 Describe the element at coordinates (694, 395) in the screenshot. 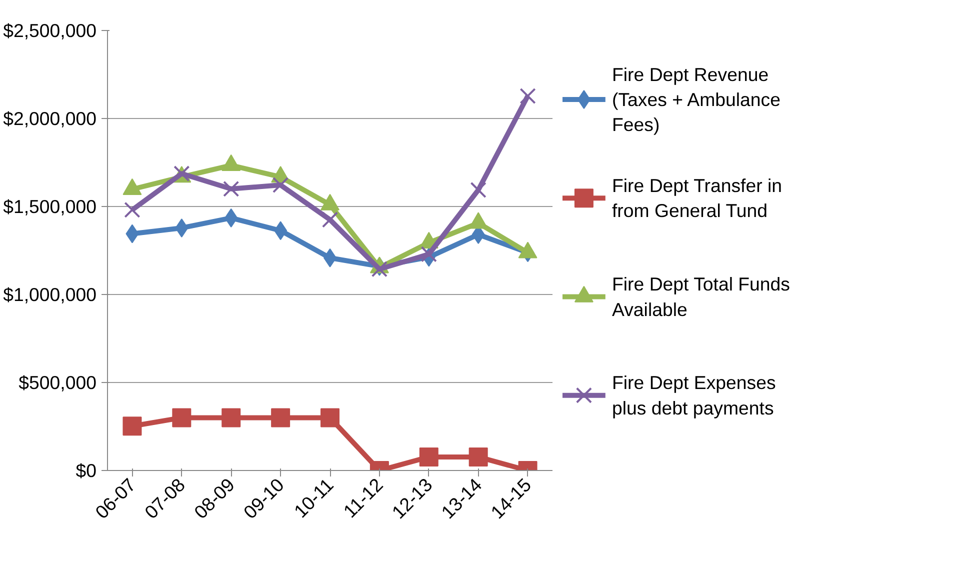

I see `legend-label: Fire Dept Expenses plus debt payments` at that location.